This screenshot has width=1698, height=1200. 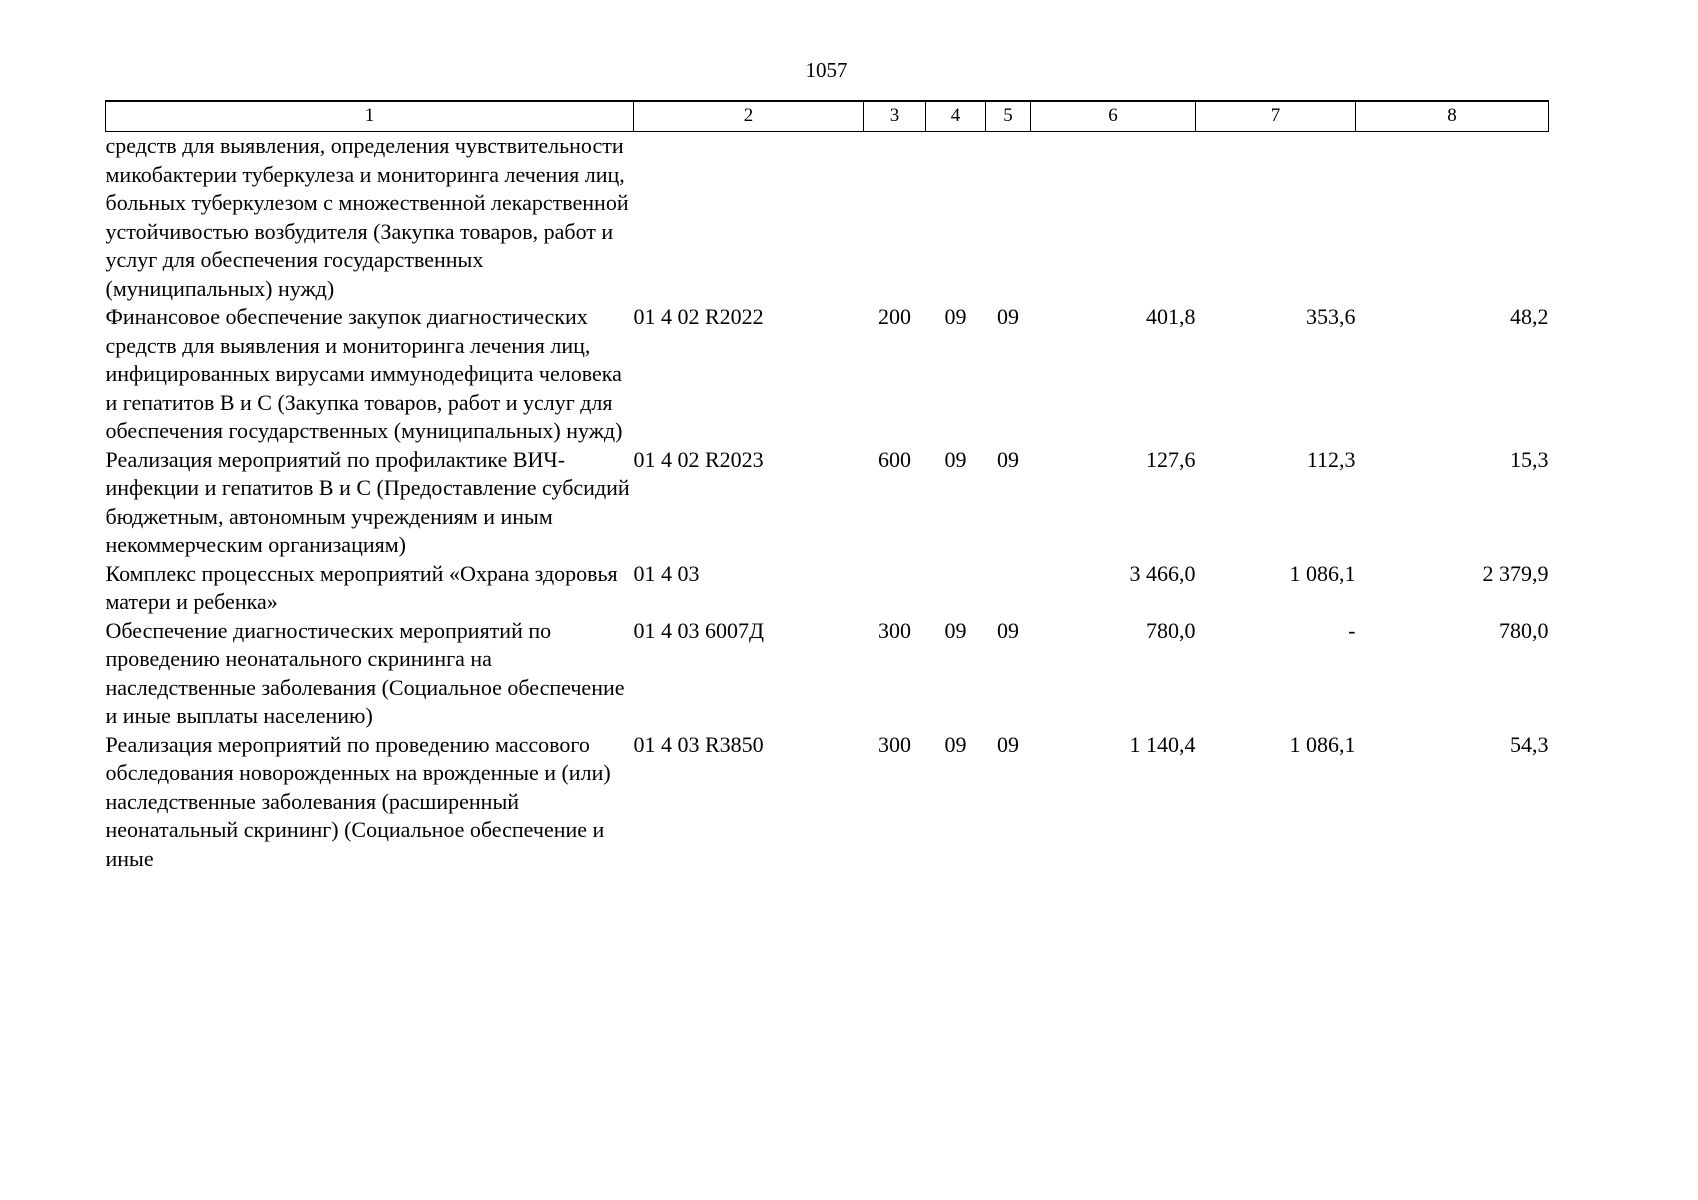 I want to click on header-col-5: 5, so click(x=1008, y=116).